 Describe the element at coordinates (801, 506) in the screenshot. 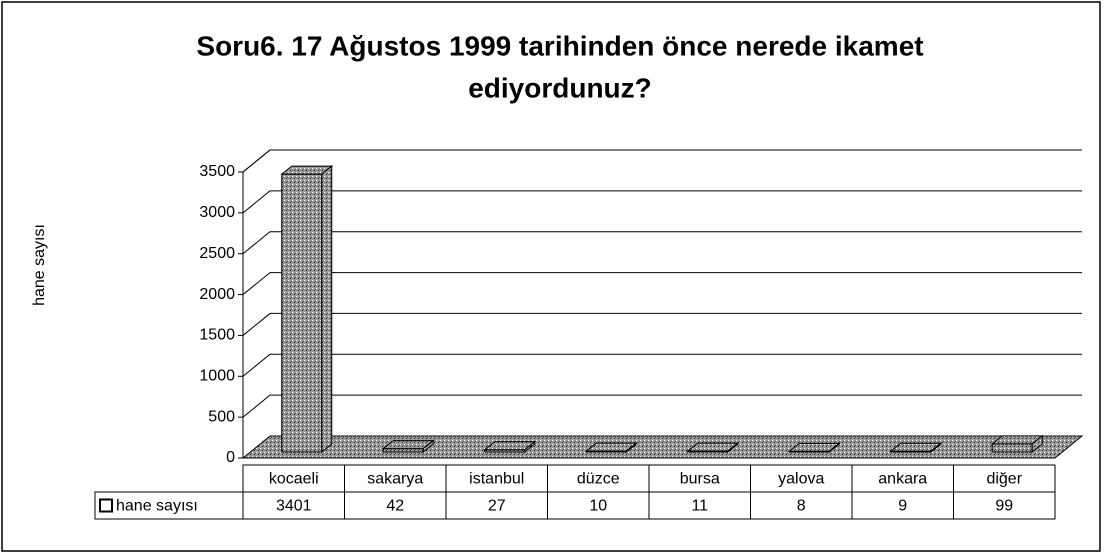

I see `table-value: 8` at that location.